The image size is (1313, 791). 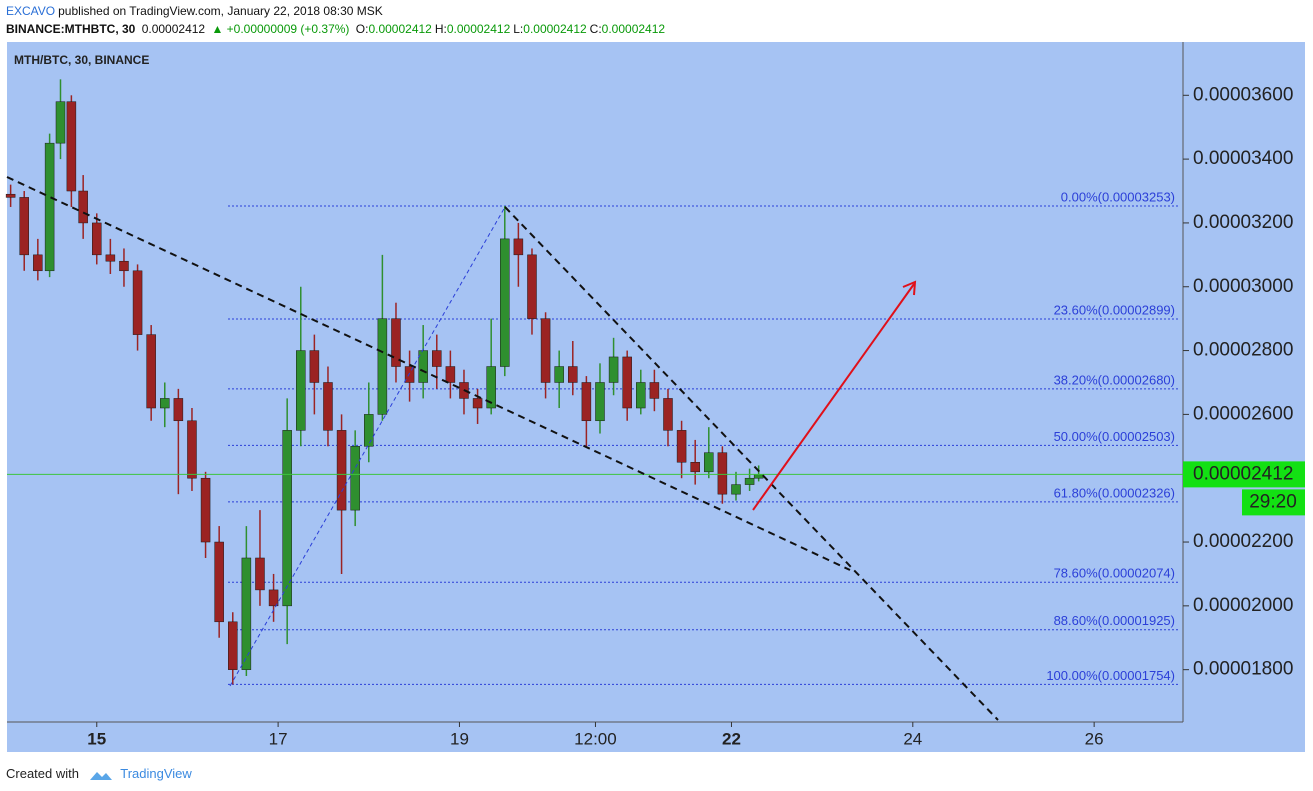 What do you see at coordinates (833, 397) in the screenshot?
I see `arrow` at bounding box center [833, 397].